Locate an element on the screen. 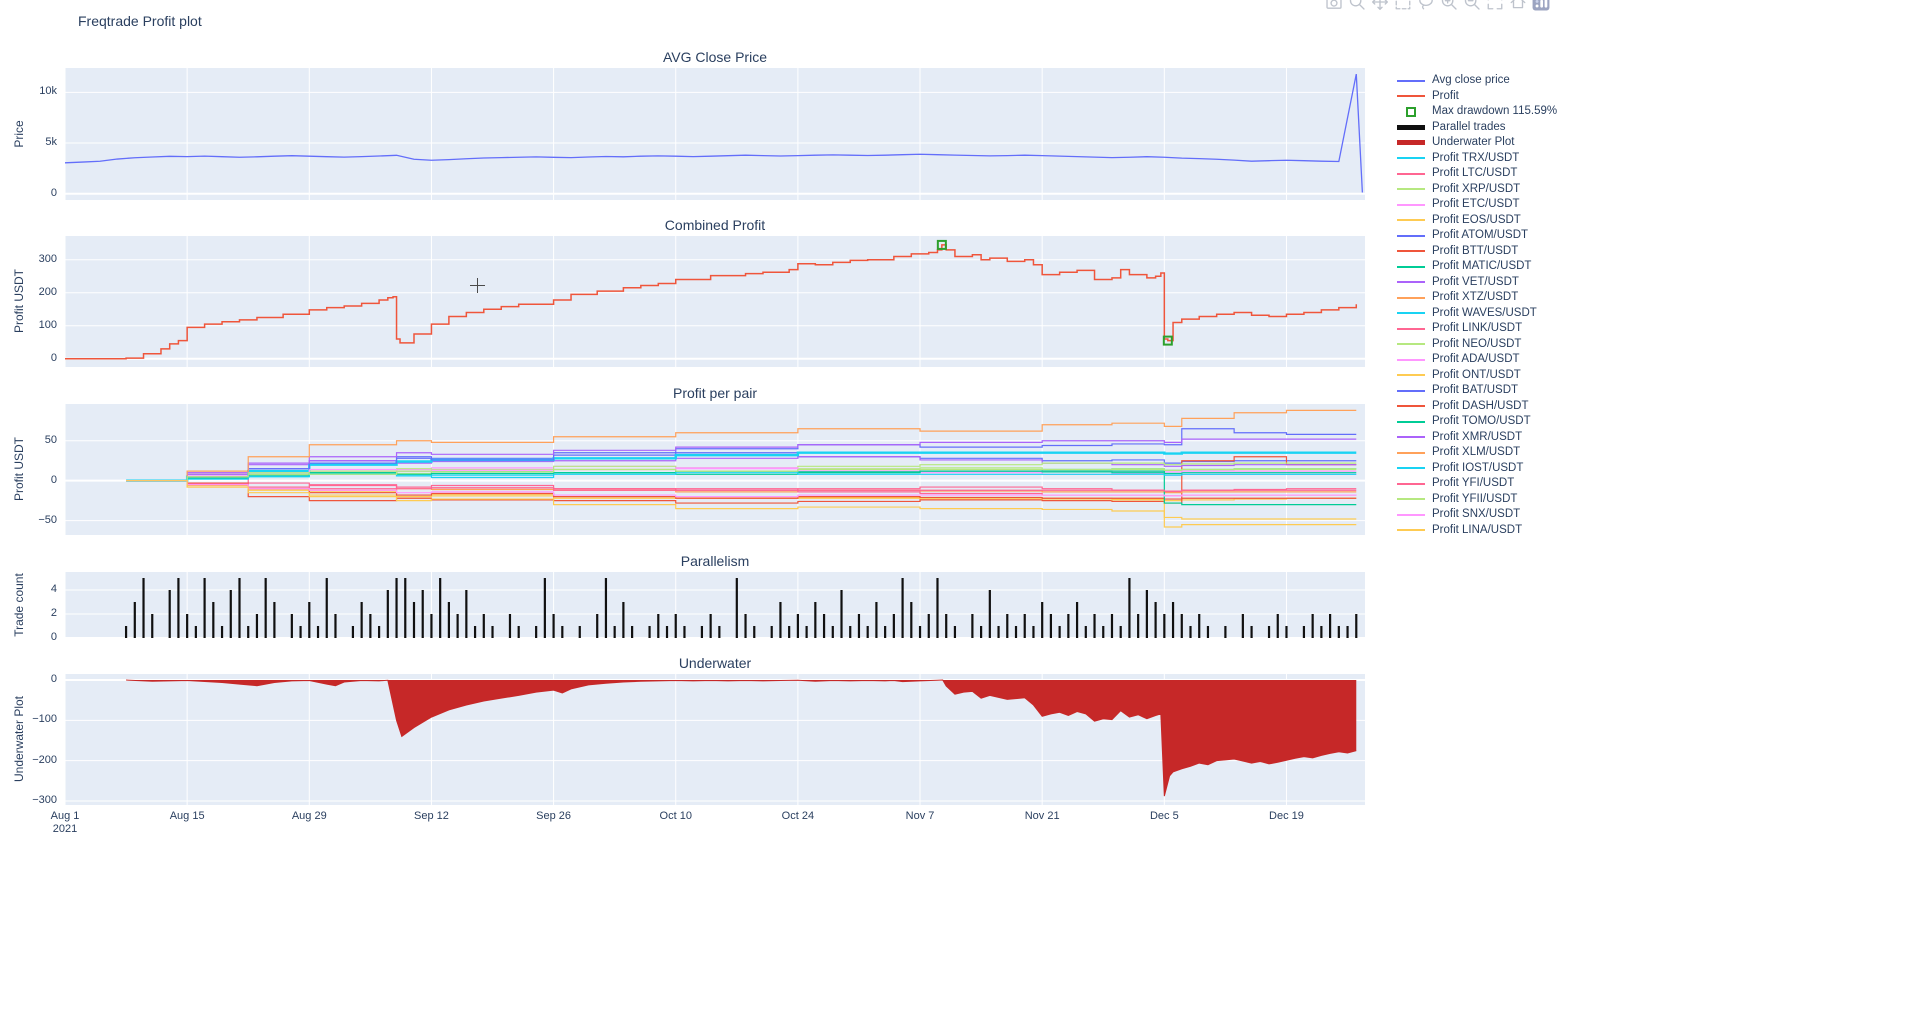 The width and height of the screenshot is (1910, 1024). lasso-icon is located at coordinates (1426, 5).